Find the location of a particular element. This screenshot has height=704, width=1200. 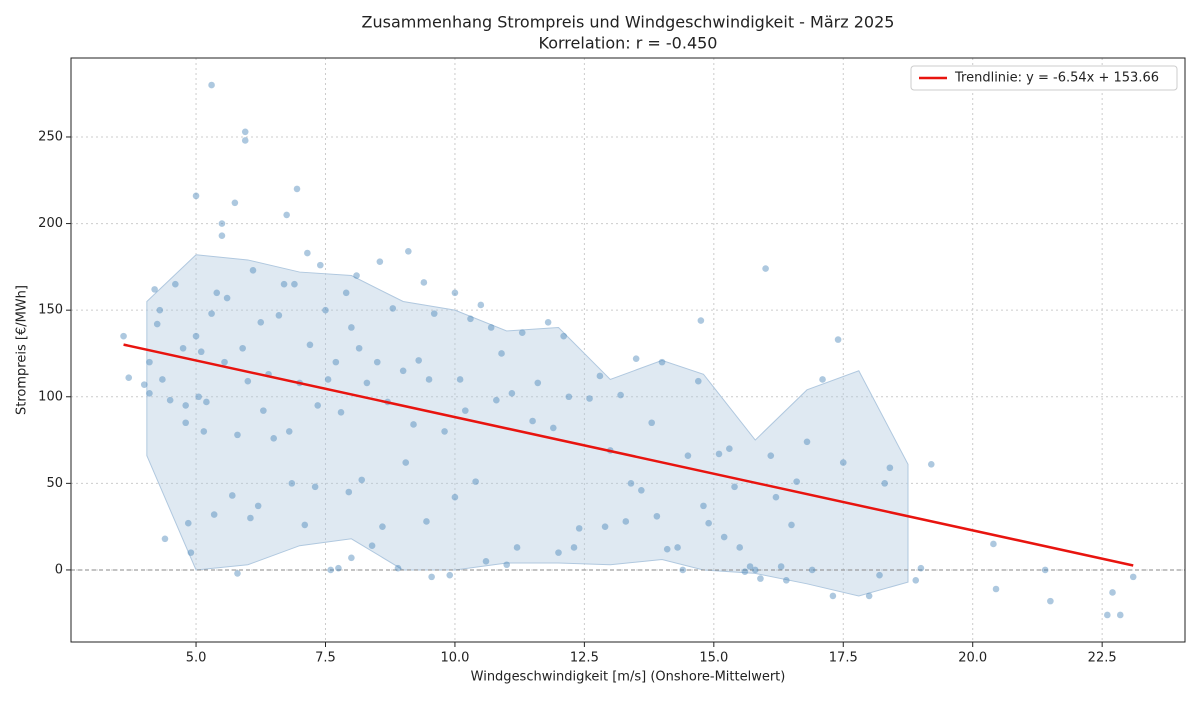

y-axis-label: Strompreis [€/MWh] is located at coordinates (22, 350).